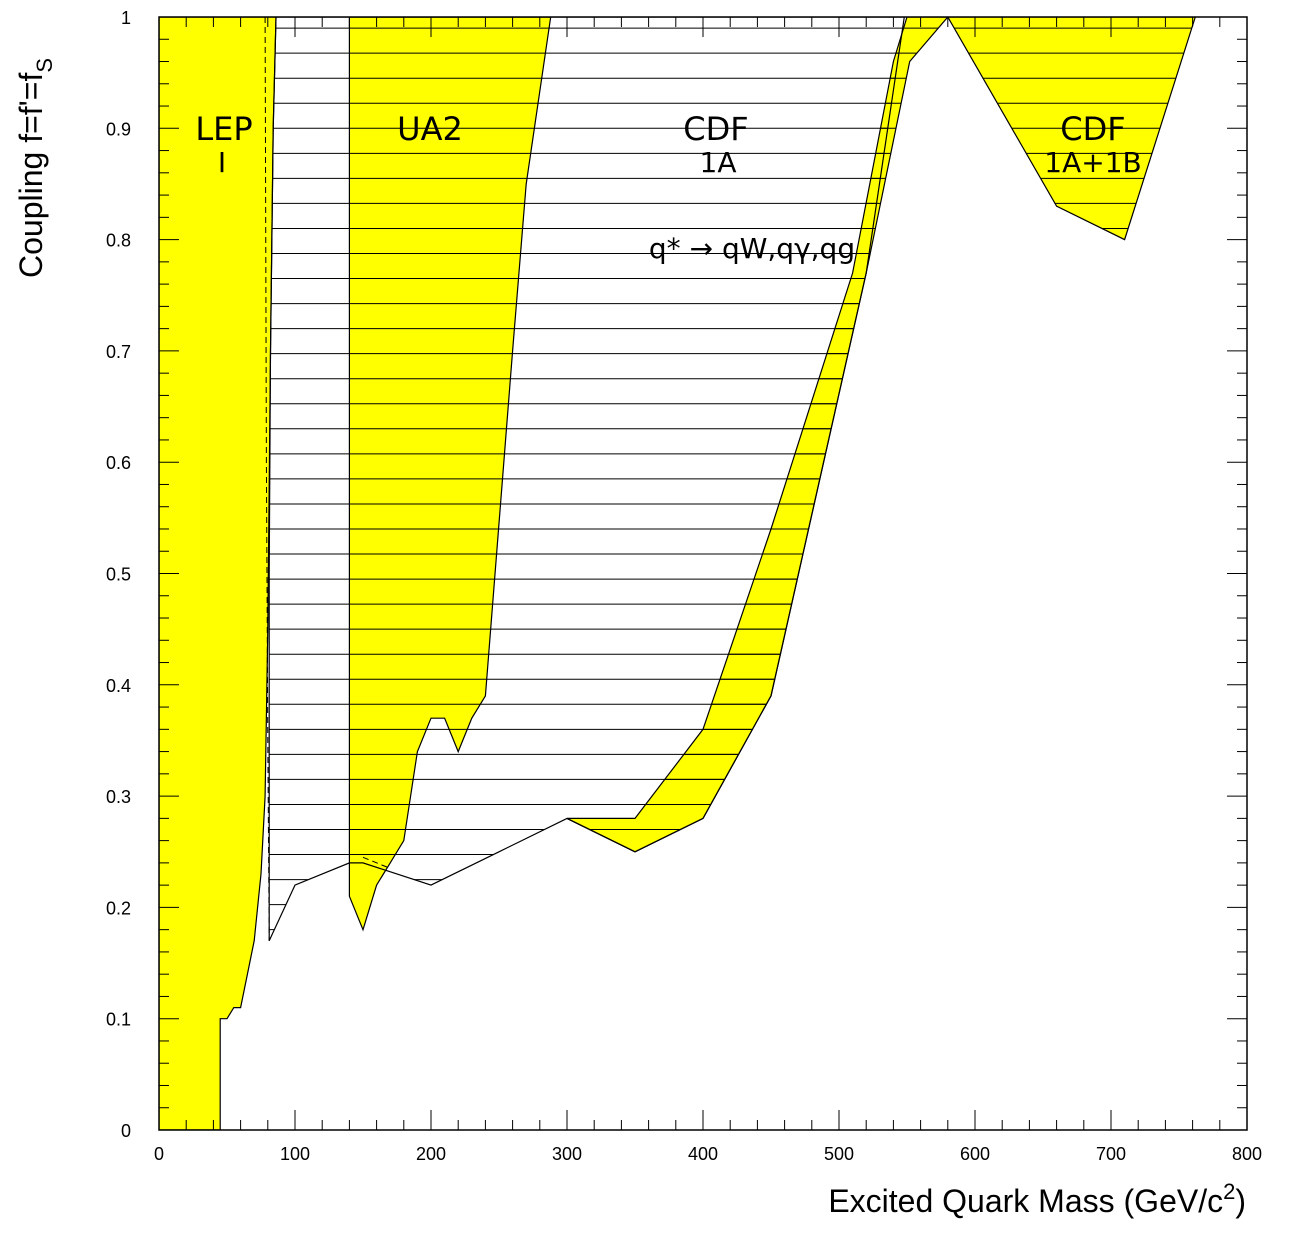 Image resolution: width=1289 pixels, height=1234 pixels. What do you see at coordinates (1037, 1199) in the screenshot?
I see `x-axis-title: Excited Quark Mass (GeV/c2)` at bounding box center [1037, 1199].